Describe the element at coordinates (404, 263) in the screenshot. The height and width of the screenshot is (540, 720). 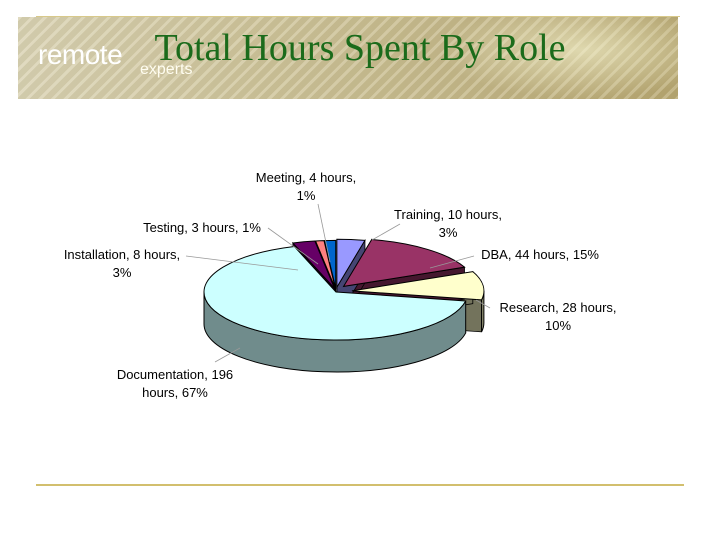
I see `pie-slice-dba` at that location.